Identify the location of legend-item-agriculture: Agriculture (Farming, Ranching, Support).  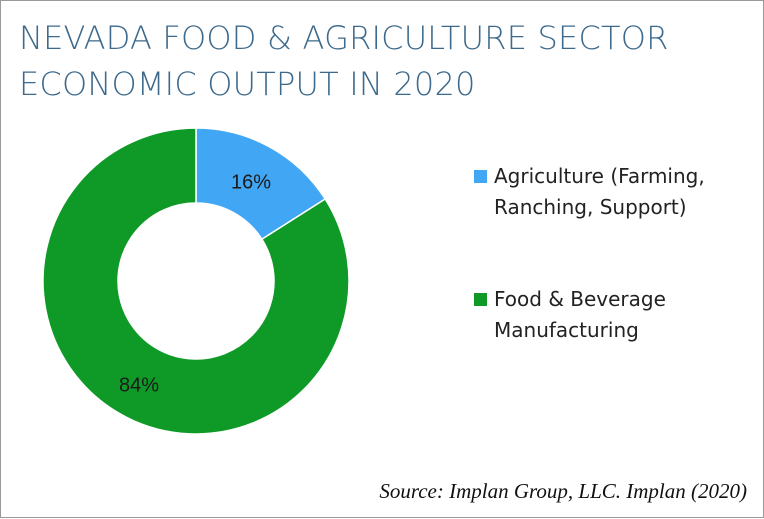
(614, 192).